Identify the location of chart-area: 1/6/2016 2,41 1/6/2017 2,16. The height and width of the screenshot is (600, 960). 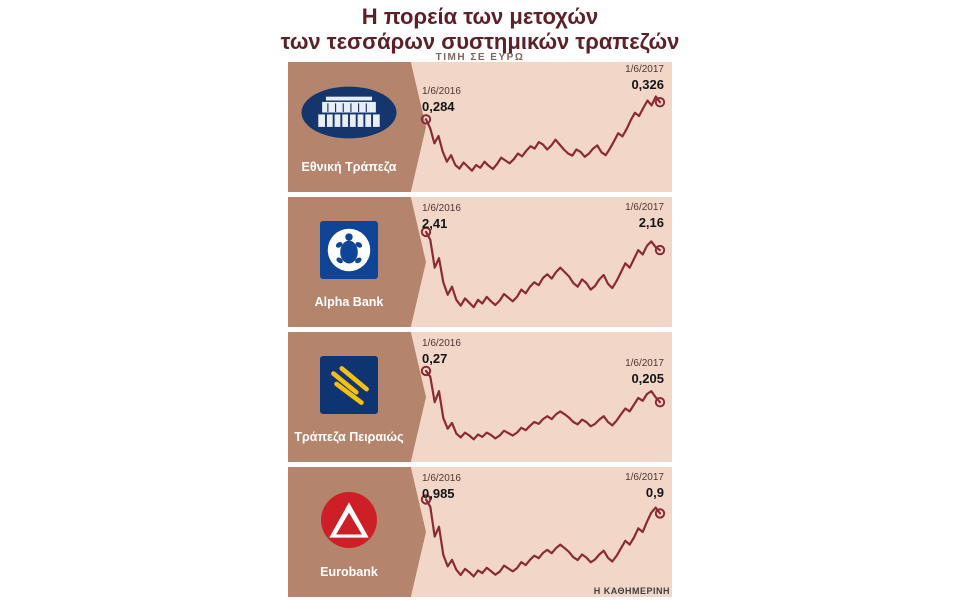
(544, 262).